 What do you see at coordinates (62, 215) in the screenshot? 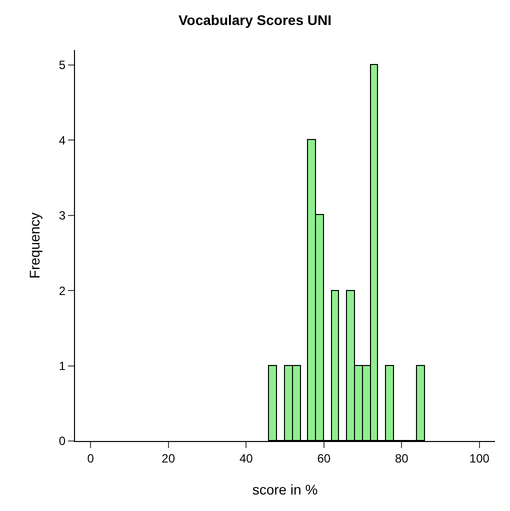
I see `y-tick-label: 3` at bounding box center [62, 215].